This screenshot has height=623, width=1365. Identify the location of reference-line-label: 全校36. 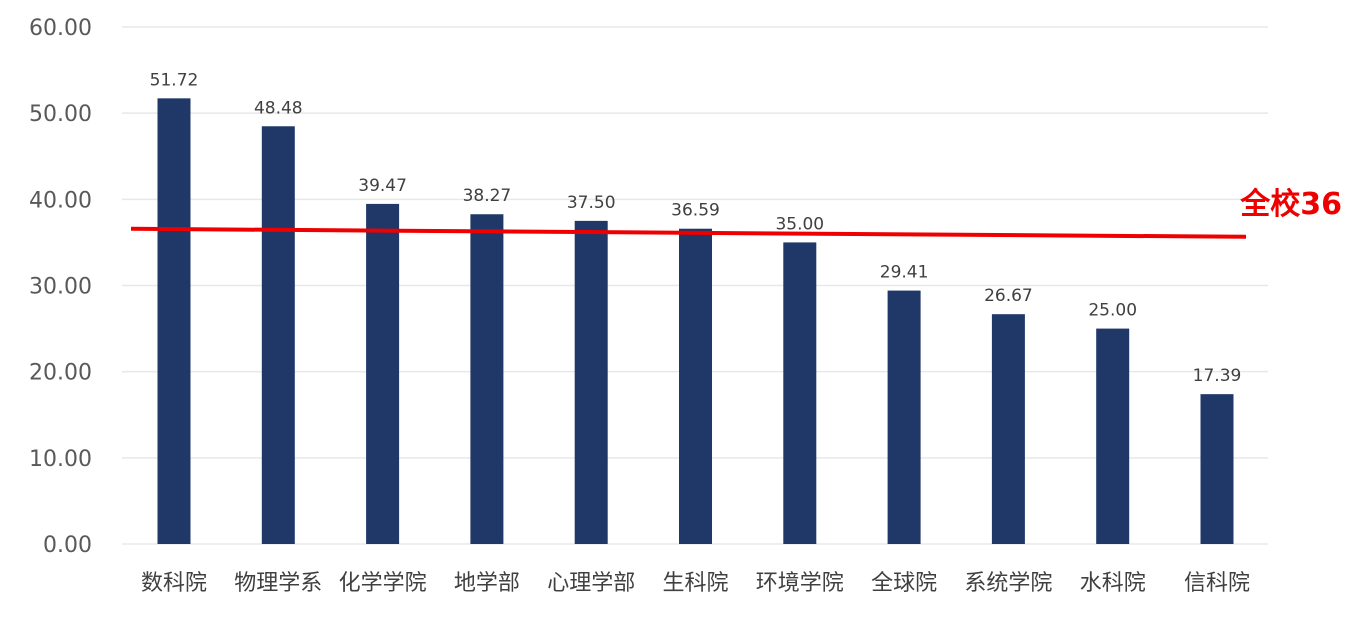
(1290, 204).